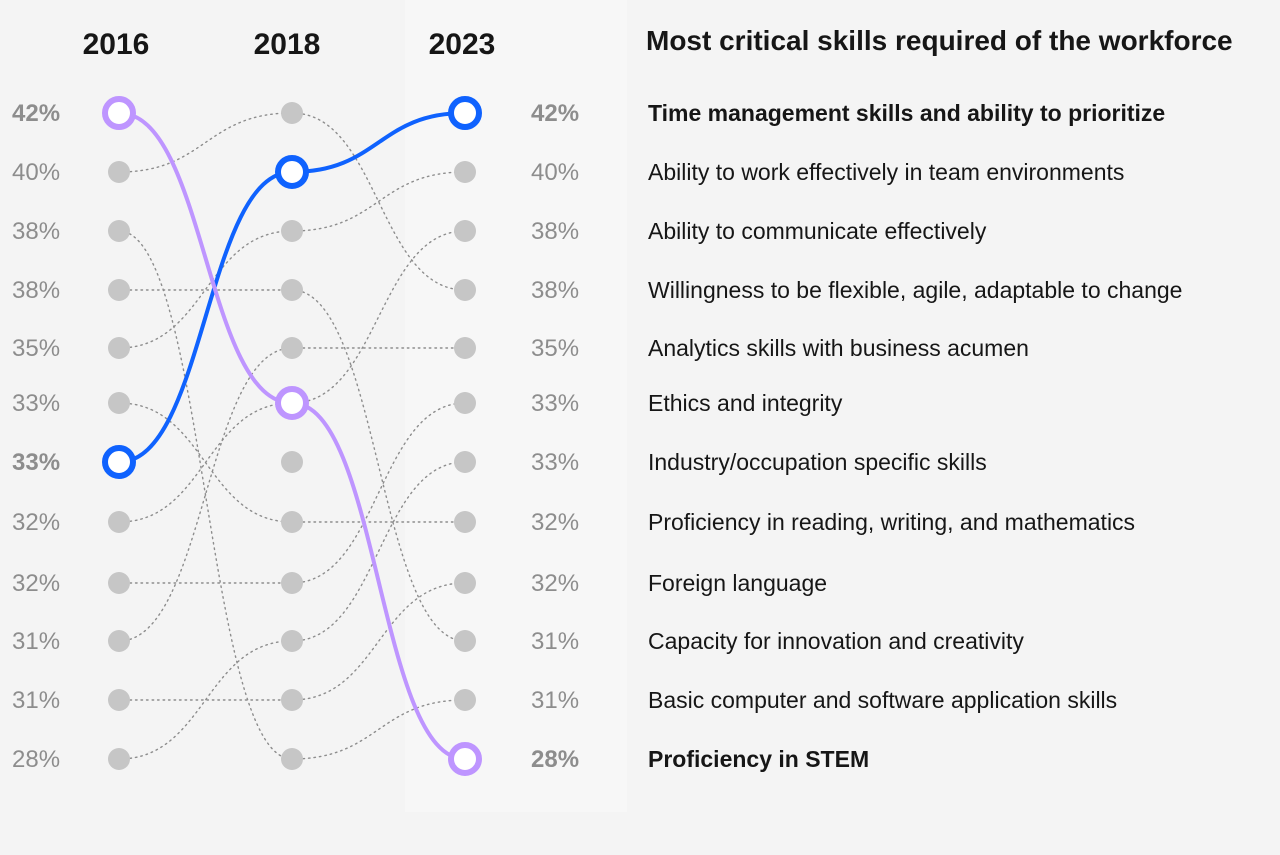 The height and width of the screenshot is (855, 1280). Describe the element at coordinates (378, 201) in the screenshot. I see `connector-1-2018-2023` at that location.